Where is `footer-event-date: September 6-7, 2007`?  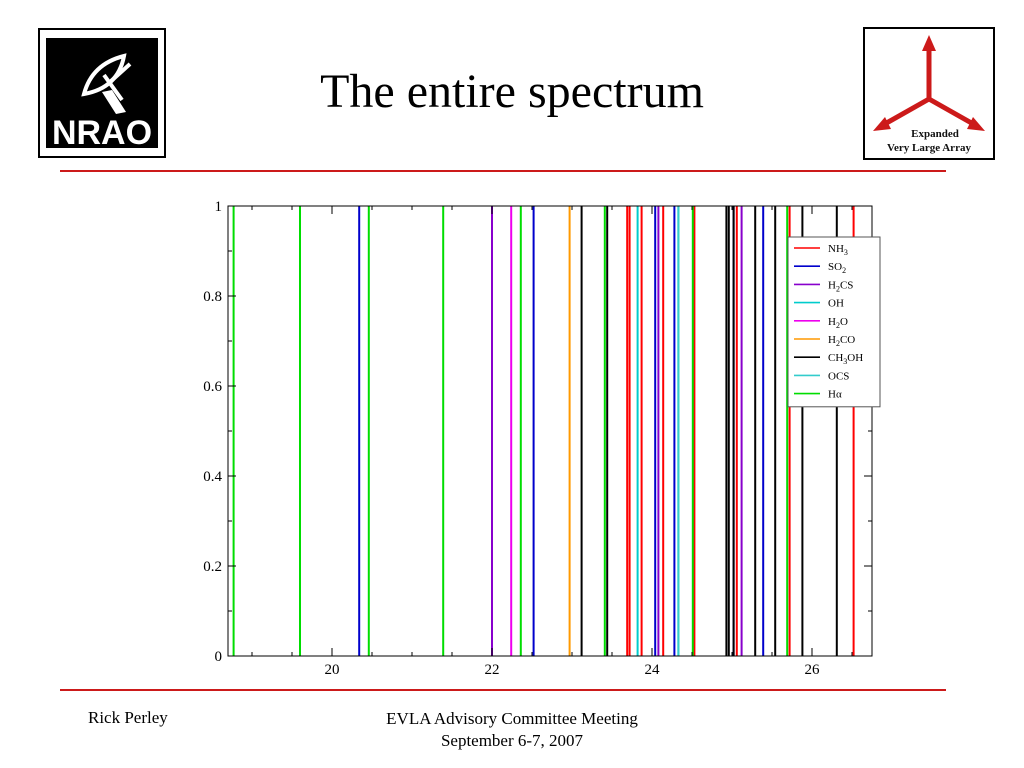
footer-event-date: September 6-7, 2007 is located at coordinates (512, 740).